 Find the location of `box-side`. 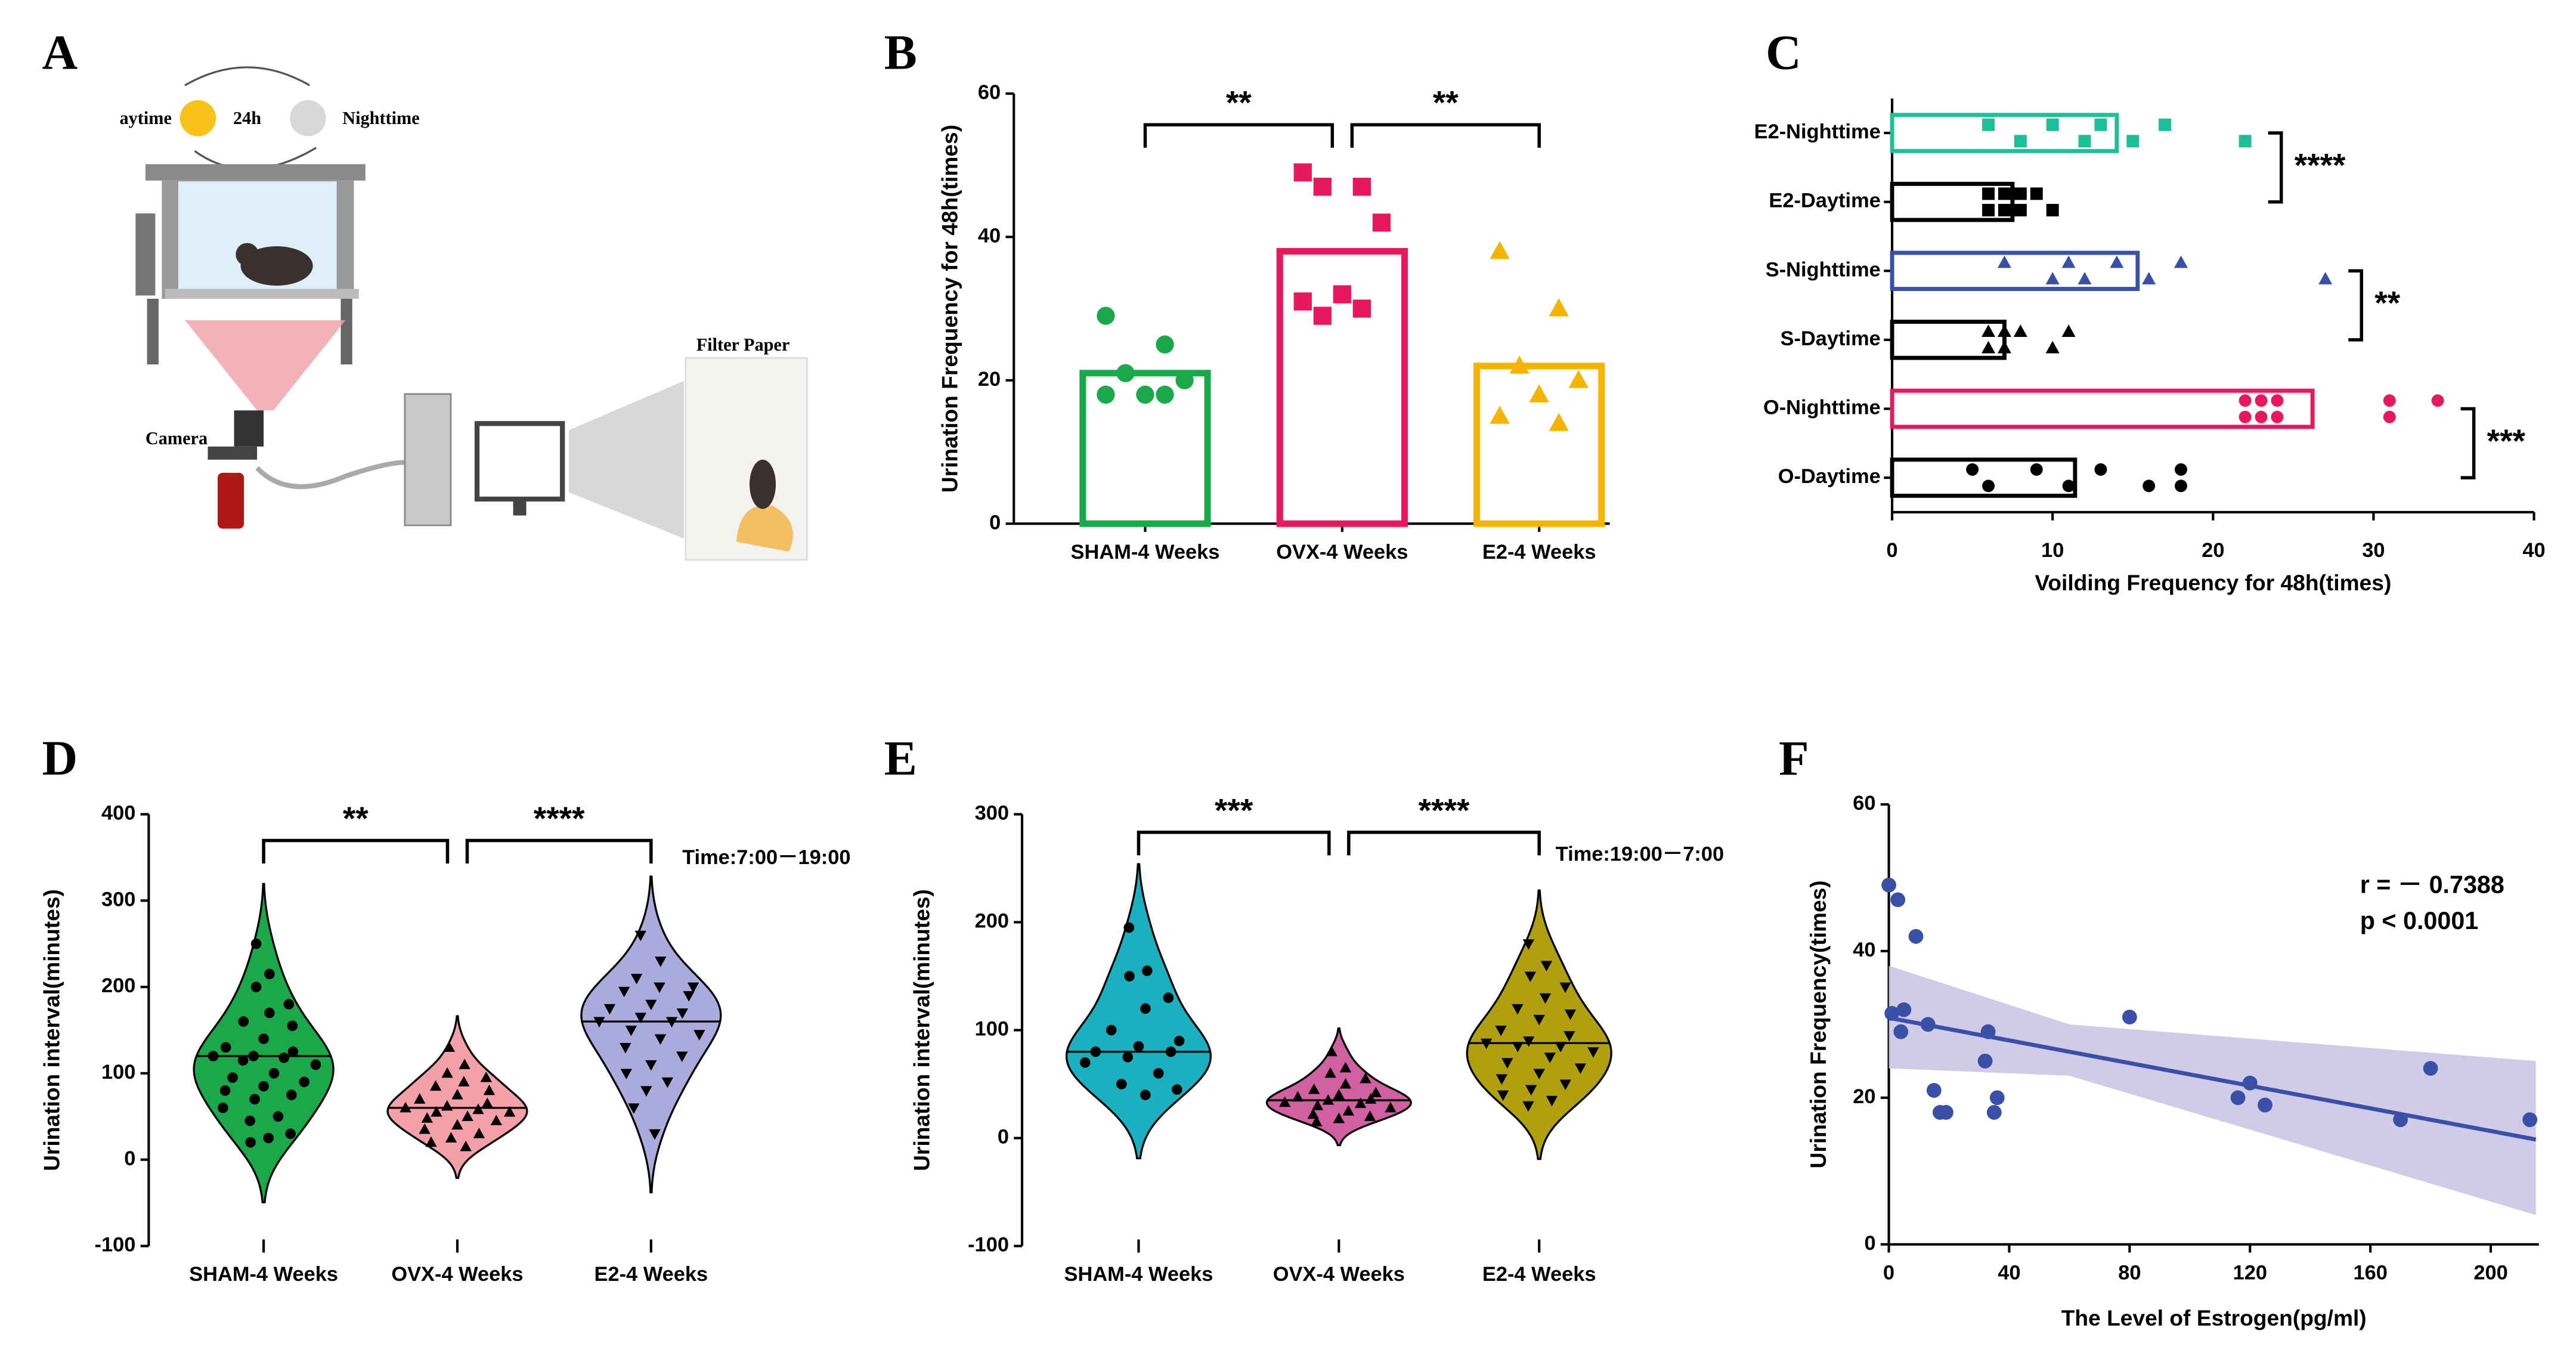

box-side is located at coordinates (170, 239).